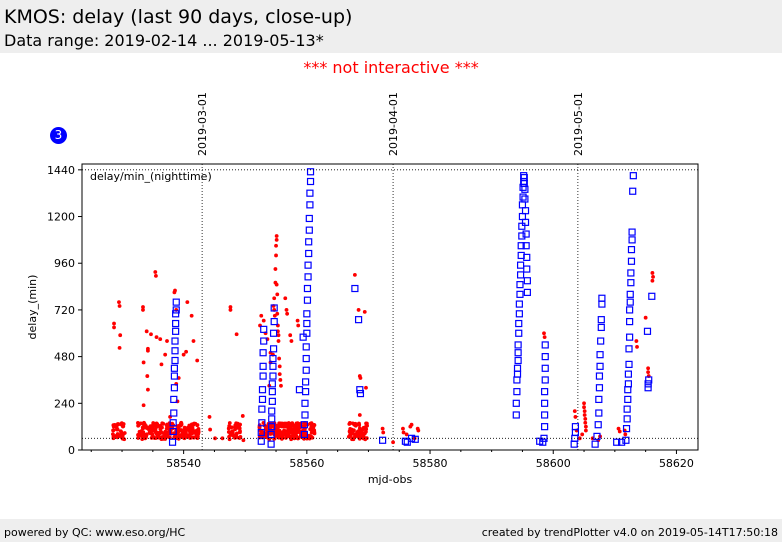 This screenshot has width=782, height=542. What do you see at coordinates (393, 124) in the screenshot?
I see `date-marker-label: 2019-04-01` at bounding box center [393, 124].